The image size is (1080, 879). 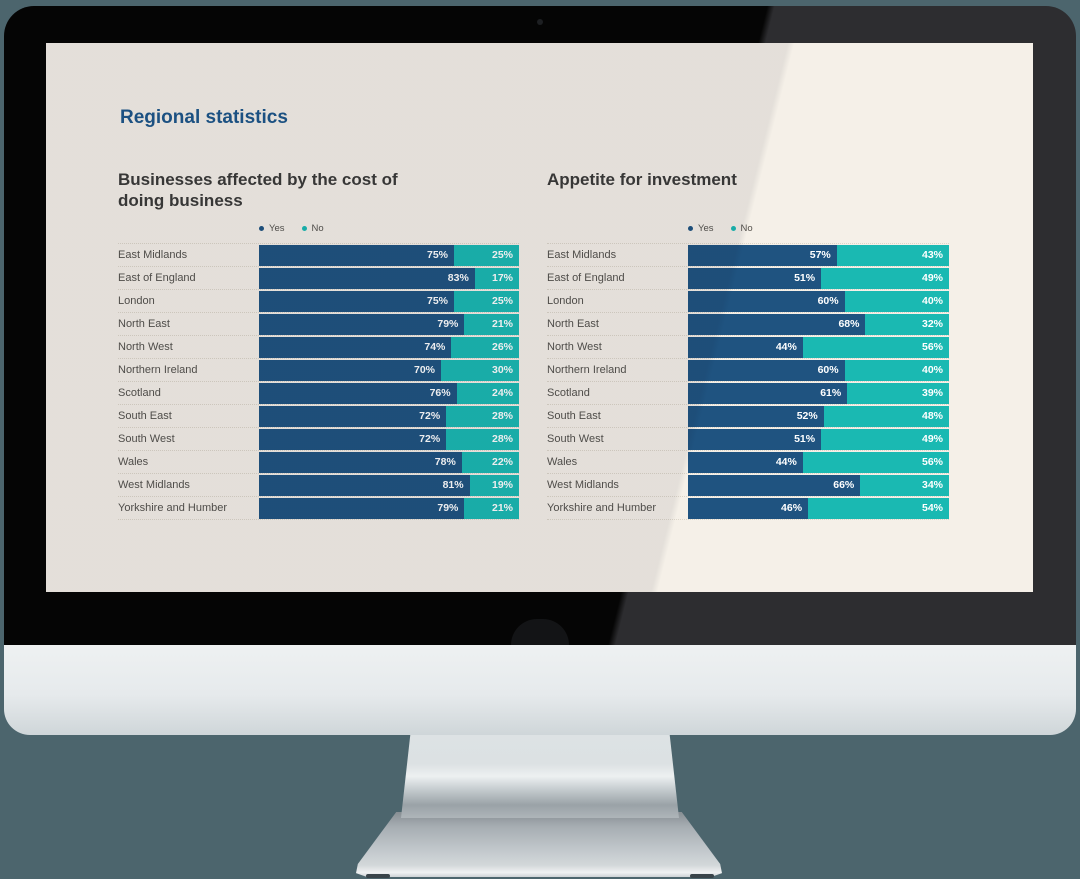 What do you see at coordinates (353, 439) in the screenshot?
I see `yes-bar-segment: 72%` at bounding box center [353, 439].